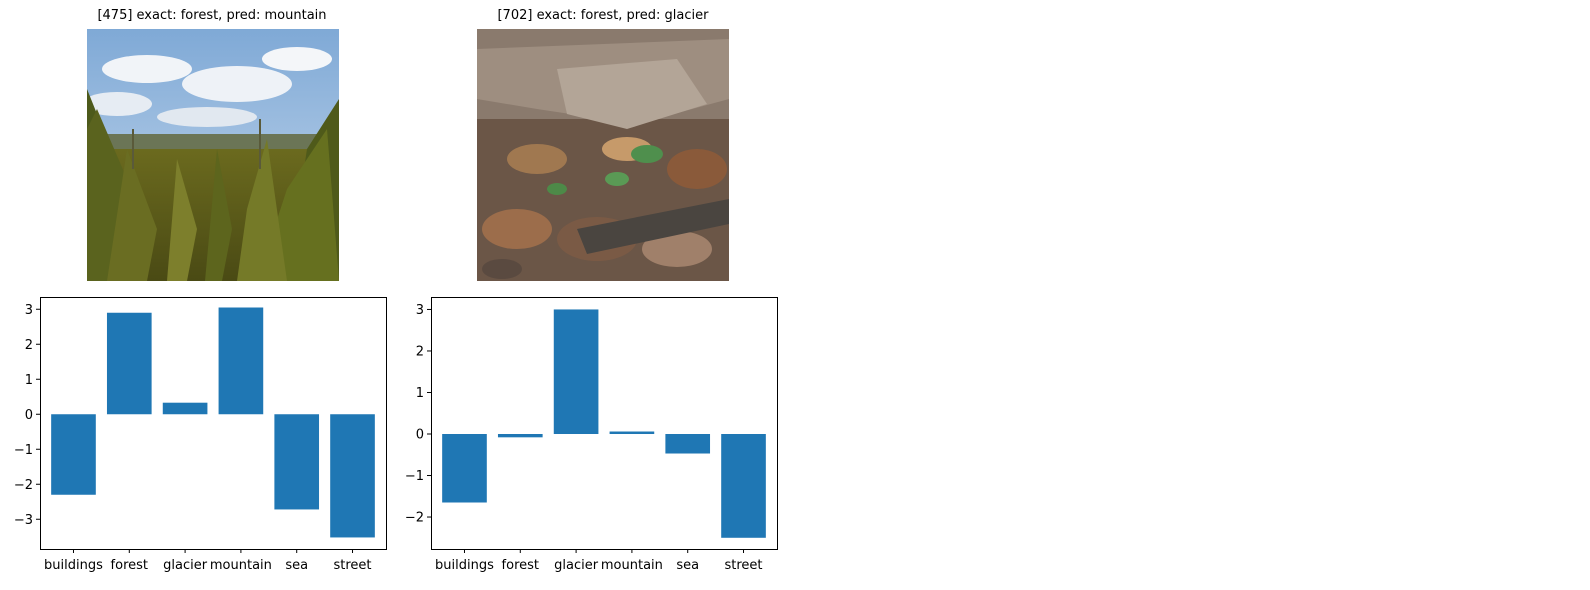 This screenshot has width=1590, height=590. What do you see at coordinates (603, 15) in the screenshot?
I see `panel-title-2: [702] exact: forest, pred: glacier` at bounding box center [603, 15].